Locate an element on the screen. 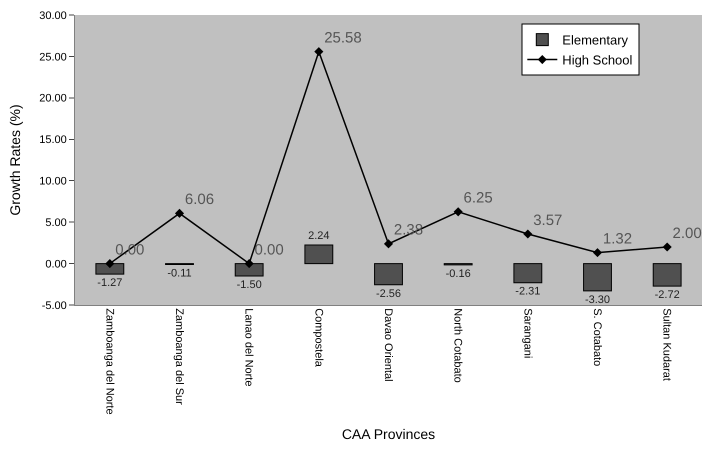 Image resolution: width=717 pixels, height=449 pixels. data-label: 2.24 is located at coordinates (319, 236).